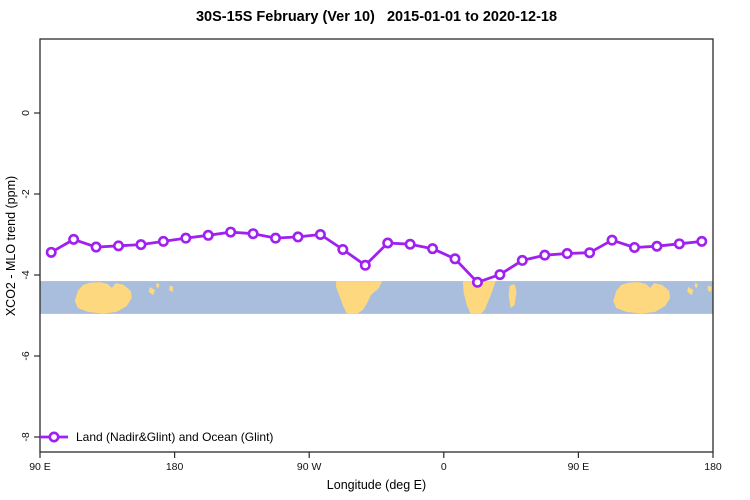  What do you see at coordinates (512, 296) in the screenshot?
I see `land-mass-madagascar` at bounding box center [512, 296].